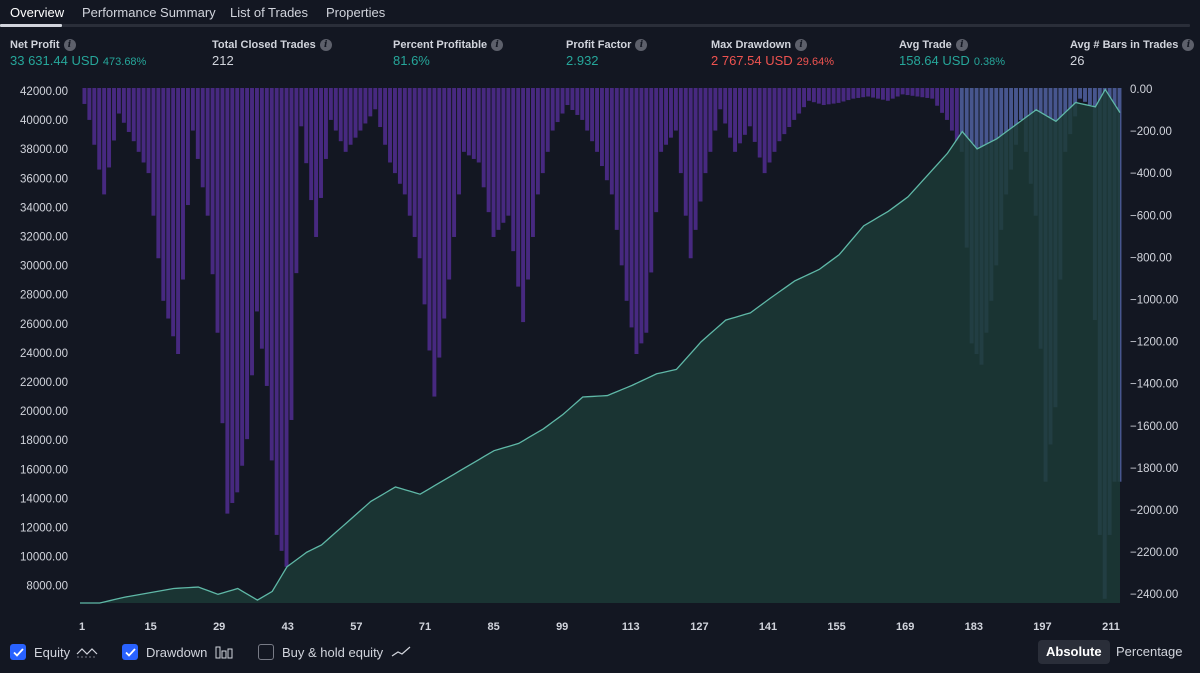 Image resolution: width=1200 pixels, height=673 pixels. Describe the element at coordinates (269, 12) in the screenshot. I see `tab-list-of-trades: List of Trades` at that location.